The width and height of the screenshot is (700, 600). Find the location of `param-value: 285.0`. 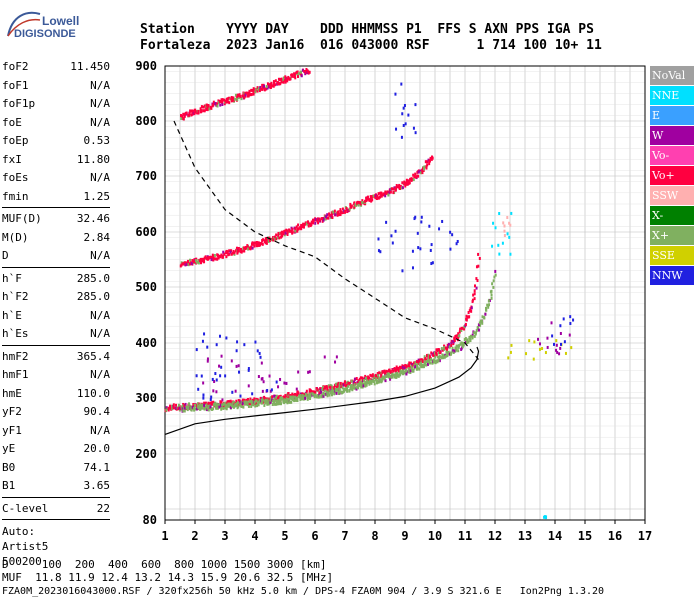

param-value: 285.0 is located at coordinates (93, 296).